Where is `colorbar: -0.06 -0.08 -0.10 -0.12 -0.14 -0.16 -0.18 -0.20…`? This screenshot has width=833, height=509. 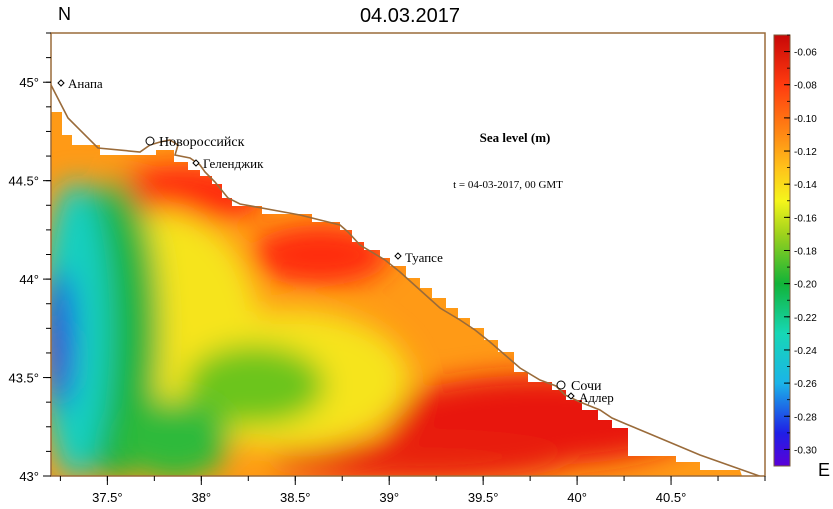
colorbar: -0.06 -0.08 -0.10 -0.12 -0.14 -0.16 -0.18 -0.20… is located at coordinates (795, 250).